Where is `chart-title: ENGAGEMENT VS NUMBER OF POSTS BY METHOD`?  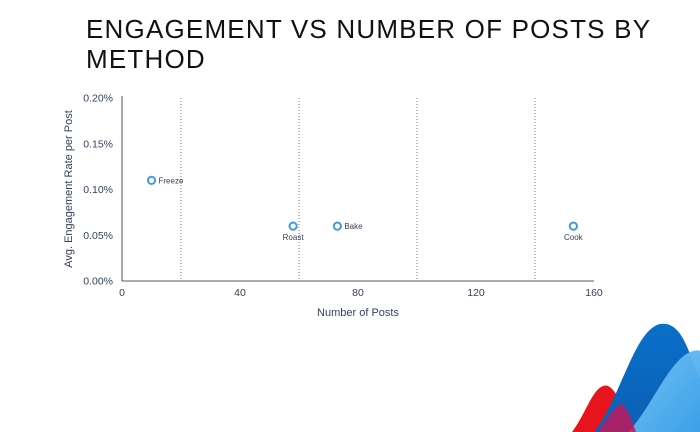
chart-title: ENGAGEMENT VS NUMBER OF POSTS BY METHOD is located at coordinates (368, 44).